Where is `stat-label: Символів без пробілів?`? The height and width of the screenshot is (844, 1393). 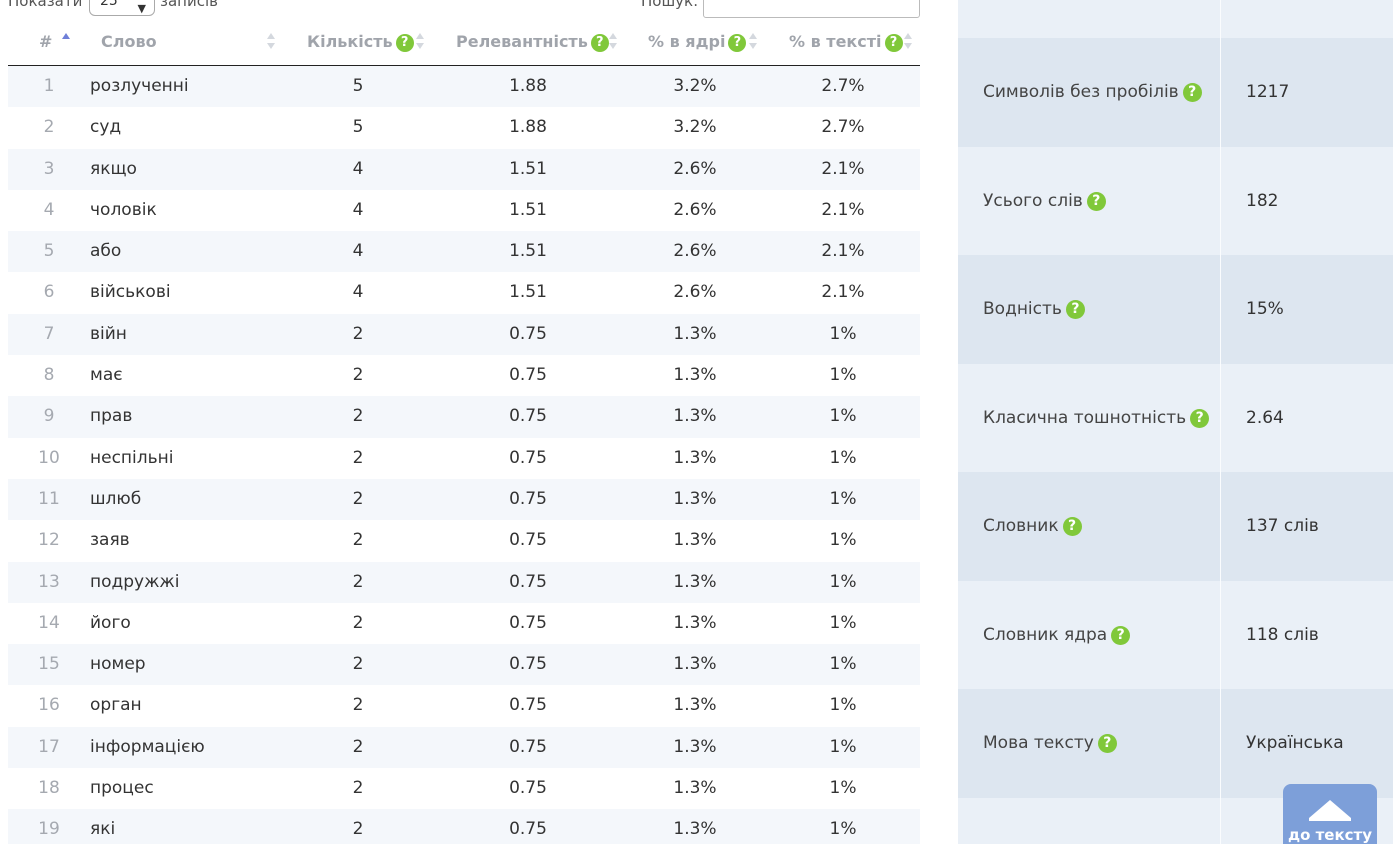 stat-label: Символів без пробілів? is located at coordinates (1092, 92).